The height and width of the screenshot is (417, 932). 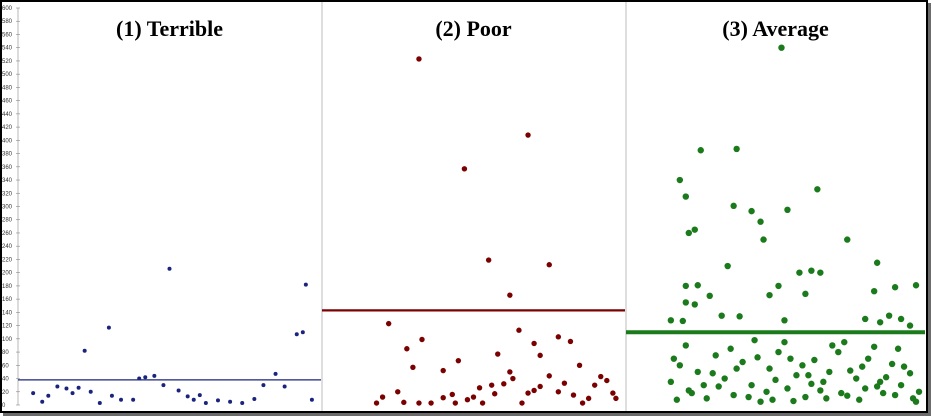 What do you see at coordinates (7, 128) in the screenshot?
I see `y-tick-label: 420` at bounding box center [7, 128].